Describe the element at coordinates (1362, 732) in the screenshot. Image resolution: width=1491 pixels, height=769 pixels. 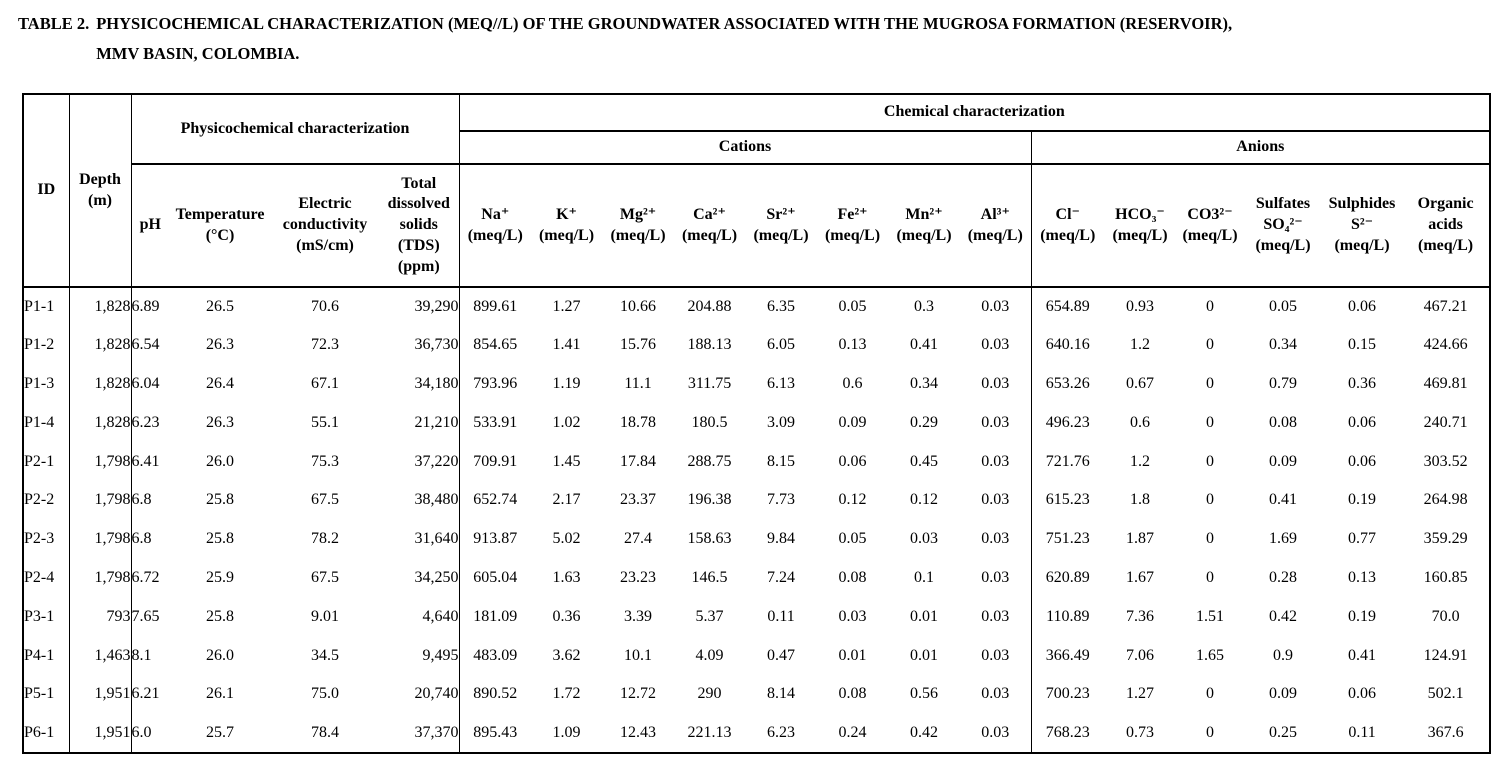
I see `cell-anion-s: 0.11` at that location.